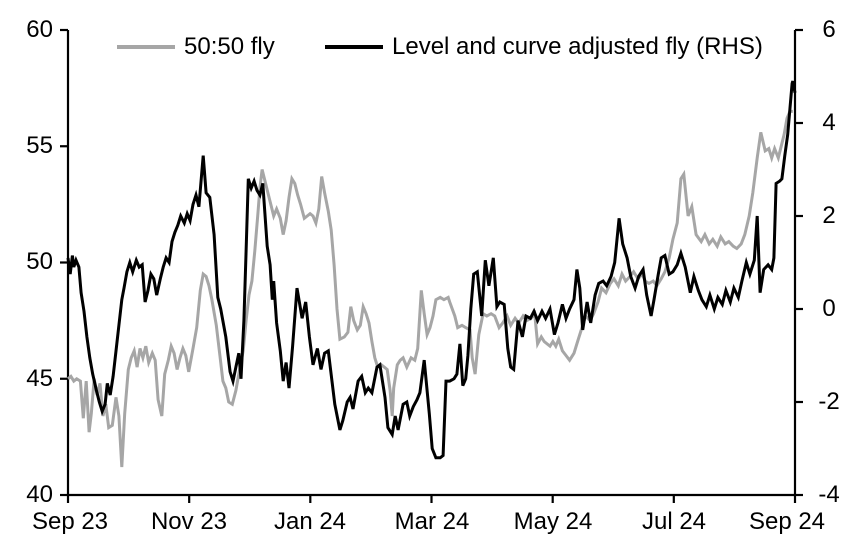 The image size is (852, 551). I want to click on x-tick-label: Jan 24, so click(310, 521).